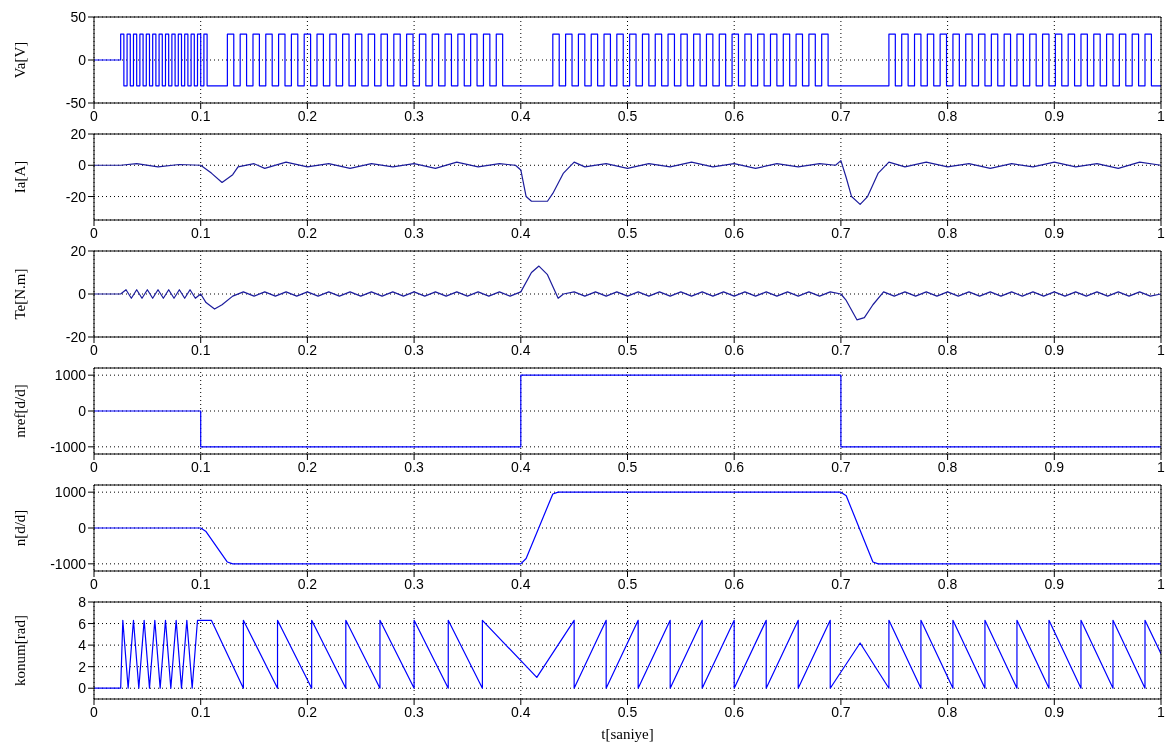  What do you see at coordinates (20, 177) in the screenshot?
I see `y-axis-title: Ia[A]` at bounding box center [20, 177].